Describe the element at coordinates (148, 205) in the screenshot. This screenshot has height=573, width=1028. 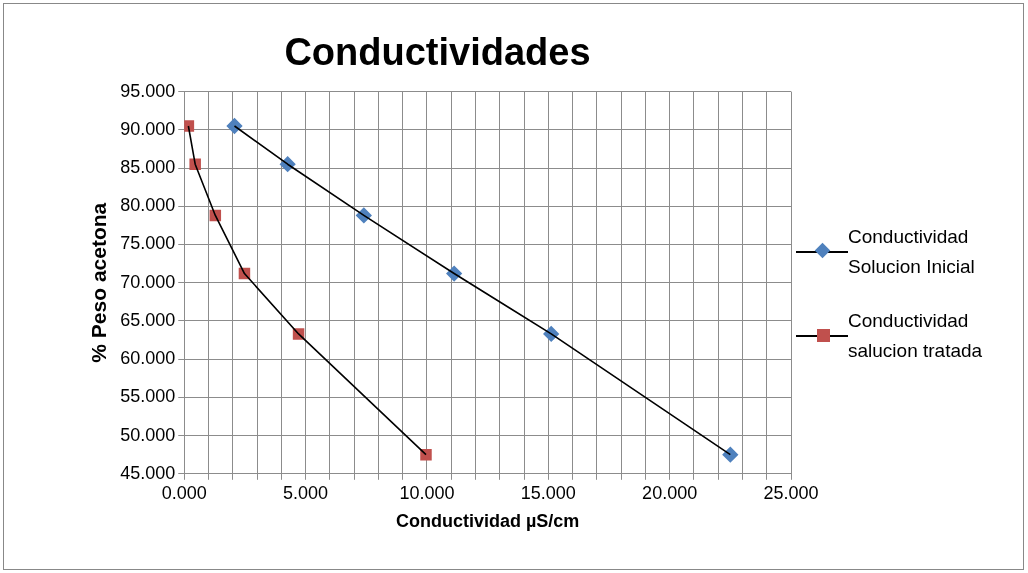
I see `y-tick-label: 80.000` at that location.